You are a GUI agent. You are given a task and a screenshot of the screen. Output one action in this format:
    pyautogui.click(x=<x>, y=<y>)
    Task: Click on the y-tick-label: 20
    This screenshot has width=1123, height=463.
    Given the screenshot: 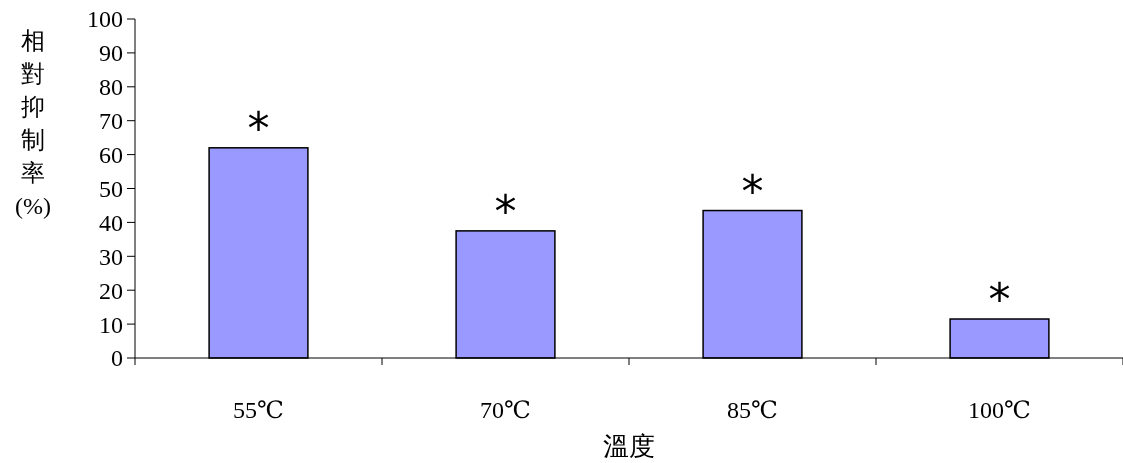 What is the action you would take?
    pyautogui.click(x=111, y=290)
    